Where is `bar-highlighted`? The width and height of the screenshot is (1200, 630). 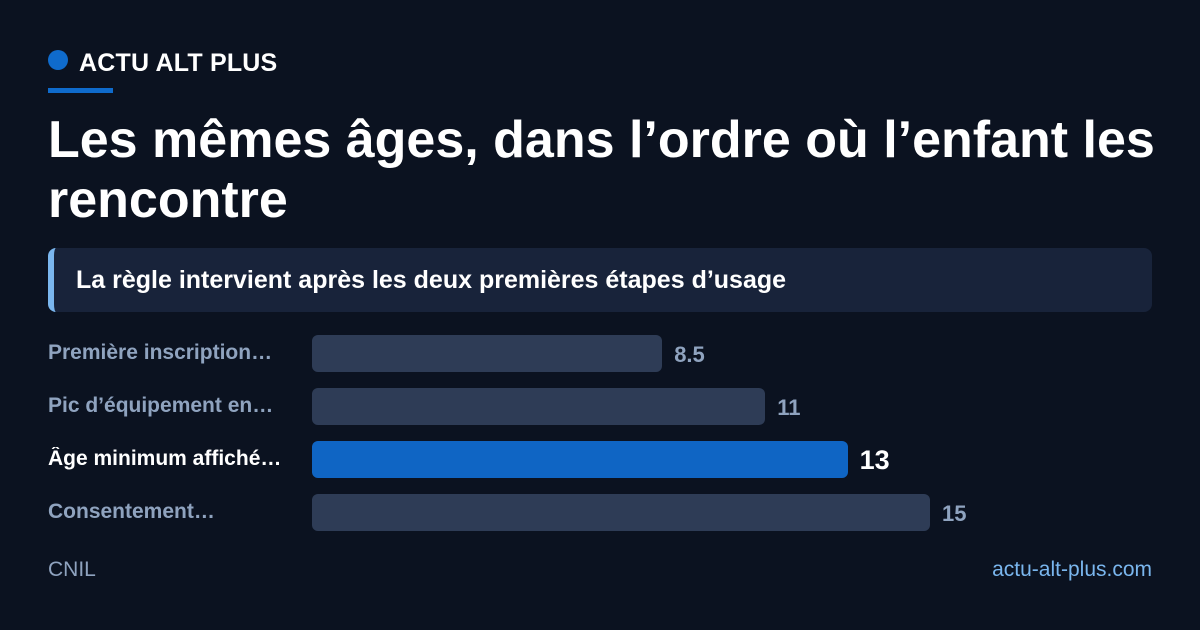
bar-highlighted is located at coordinates (580, 459).